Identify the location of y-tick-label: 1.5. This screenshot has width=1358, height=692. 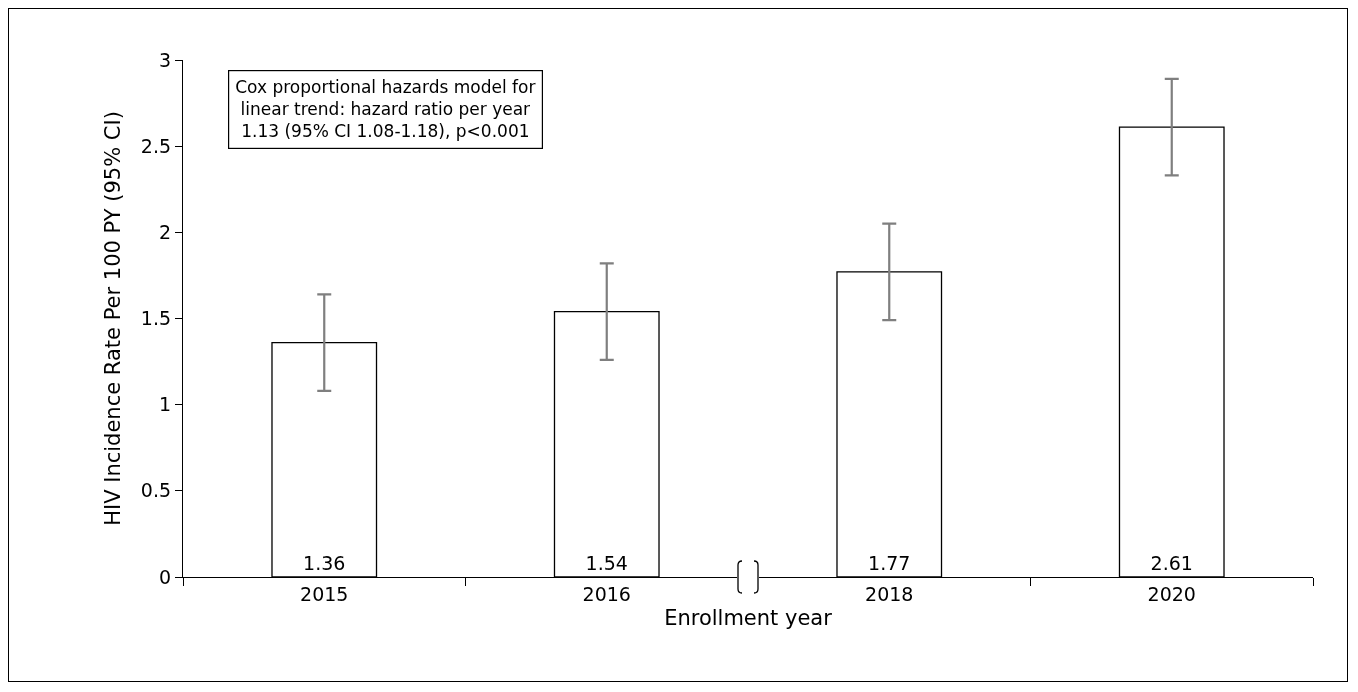
(156, 318).